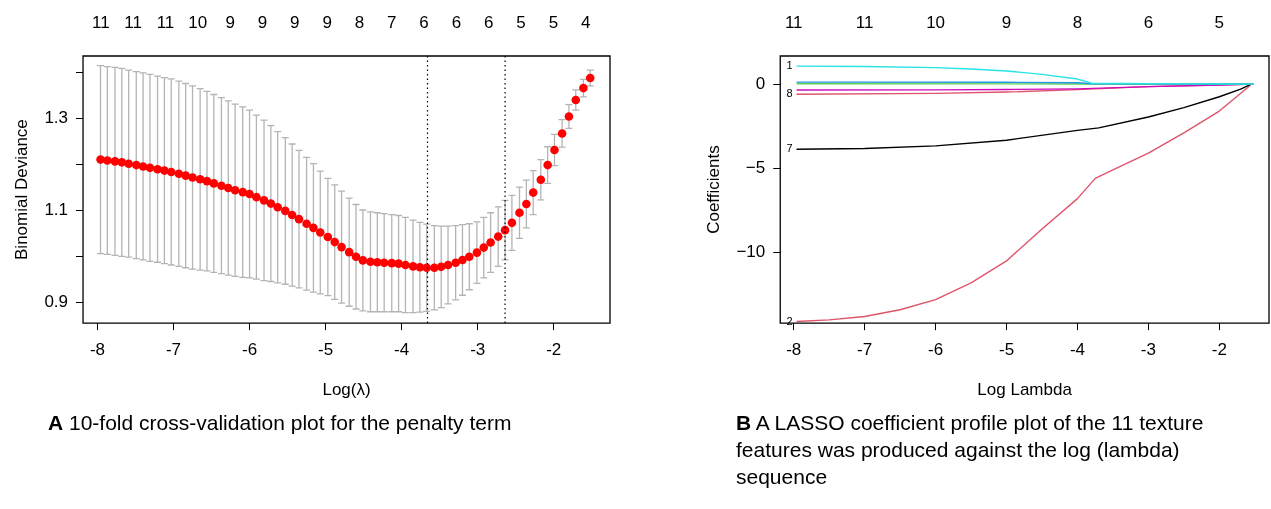 The height and width of the screenshot is (509, 1271). Describe the element at coordinates (21, 189) in the screenshot. I see `y-axis-title: Binomial Deviance` at that location.